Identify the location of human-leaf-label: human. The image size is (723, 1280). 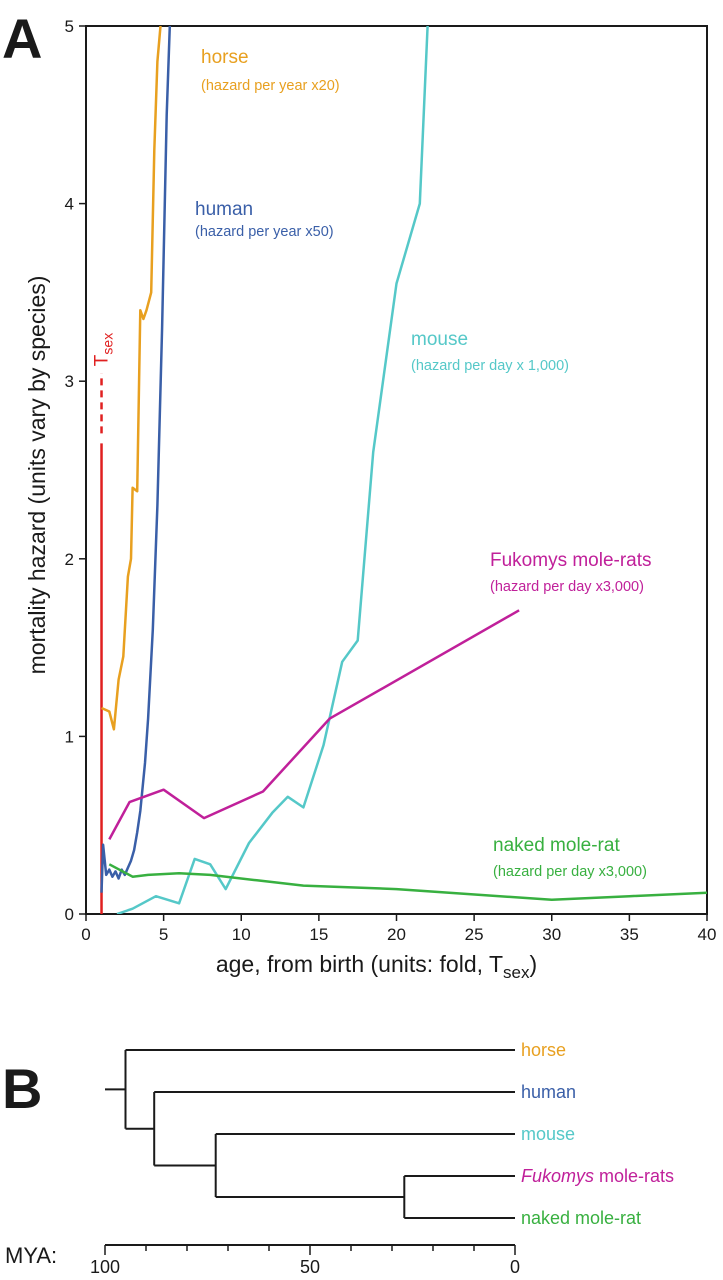
(548, 1092).